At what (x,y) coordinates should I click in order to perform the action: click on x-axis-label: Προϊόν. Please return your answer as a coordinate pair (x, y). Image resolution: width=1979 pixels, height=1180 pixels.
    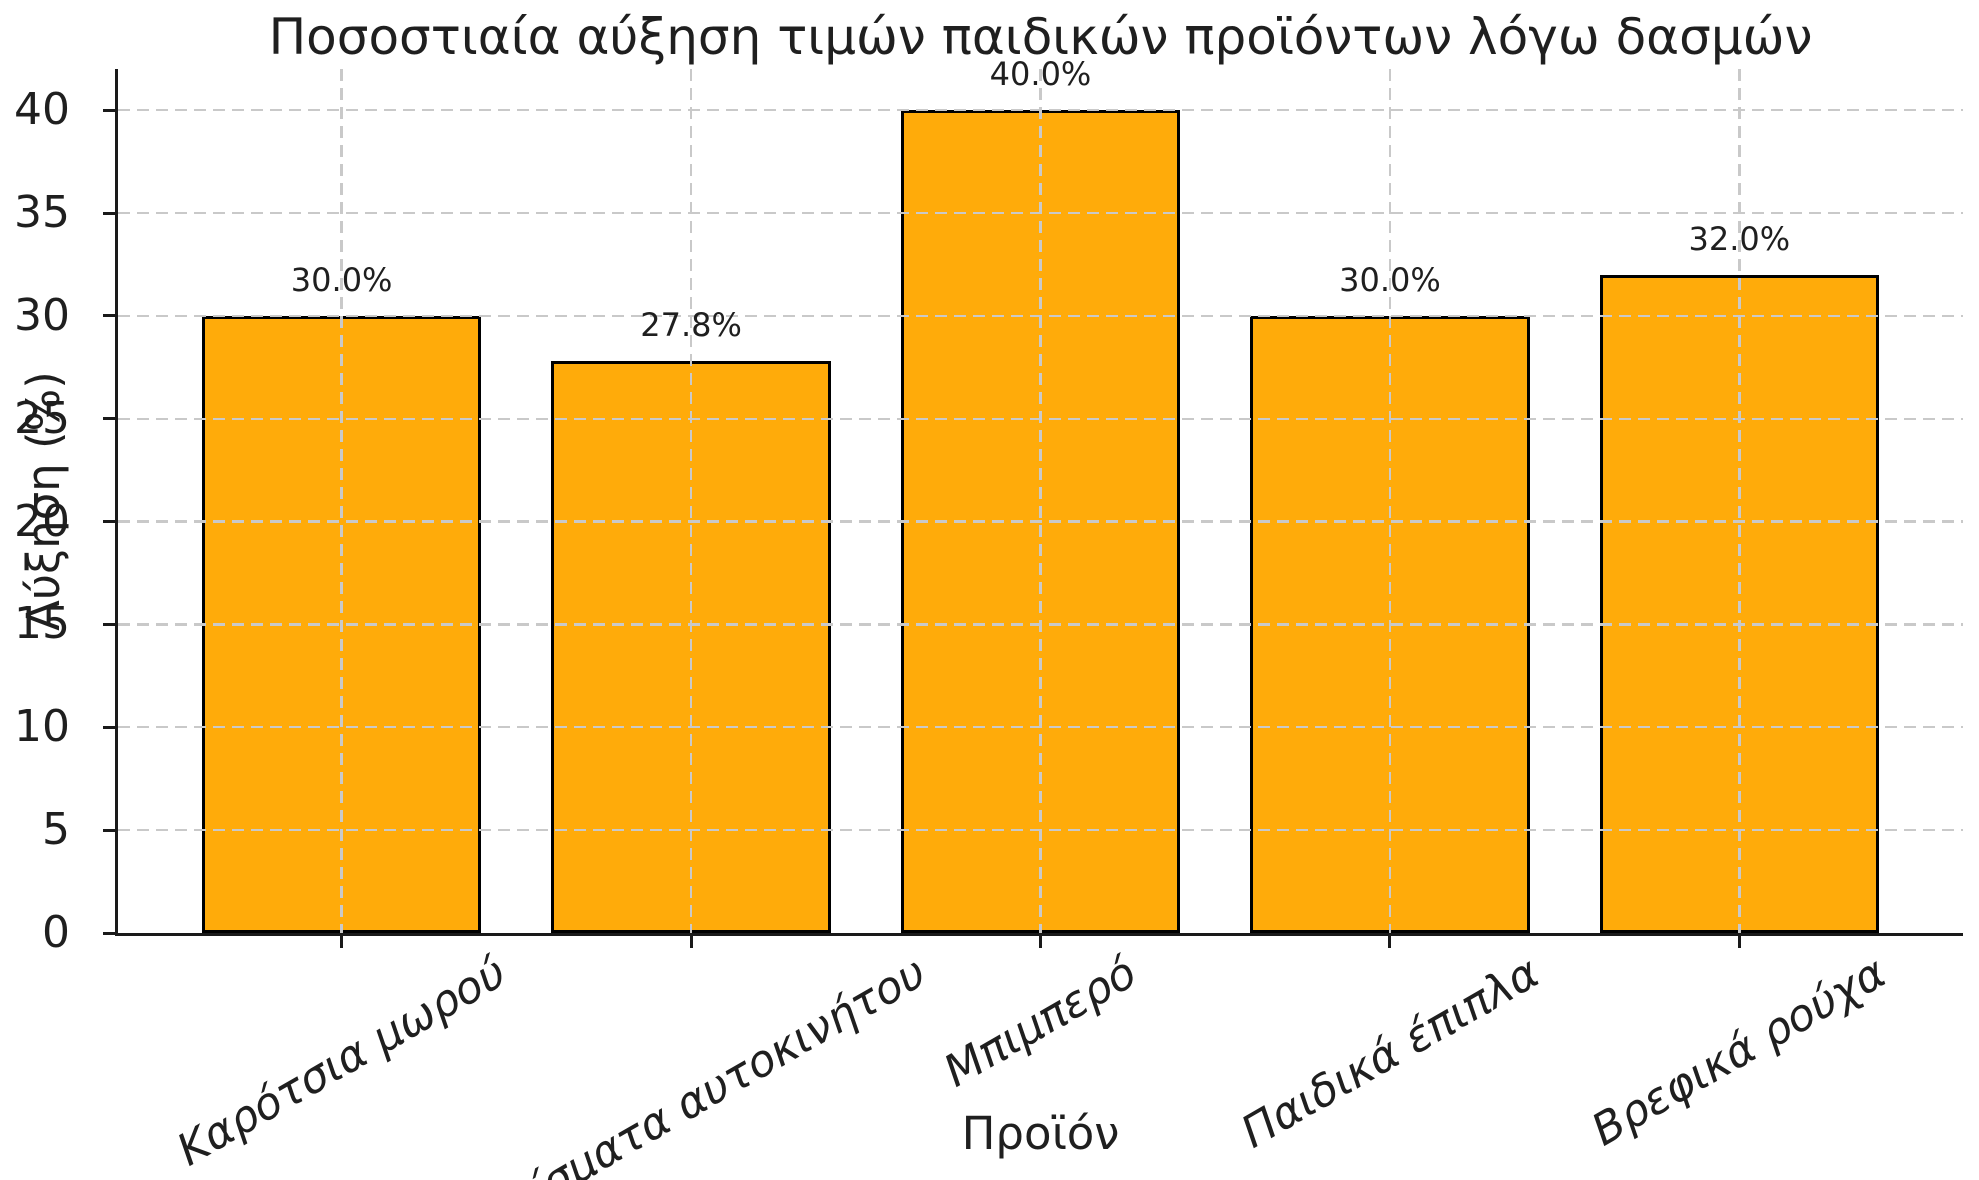
    Looking at the image, I should click on (1040, 1133).